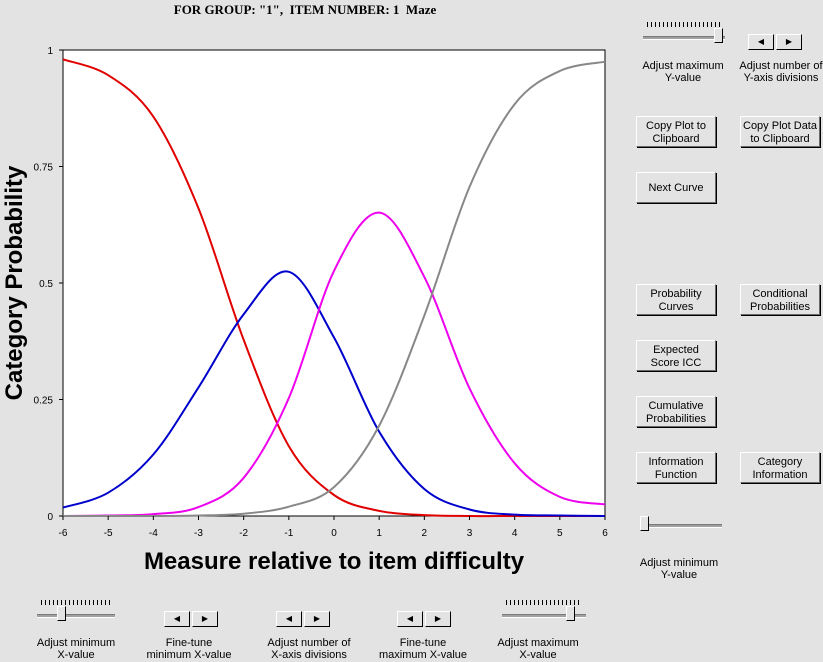 This screenshot has width=823, height=662. What do you see at coordinates (425, 533) in the screenshot?
I see `x-tick-label: 2` at bounding box center [425, 533].